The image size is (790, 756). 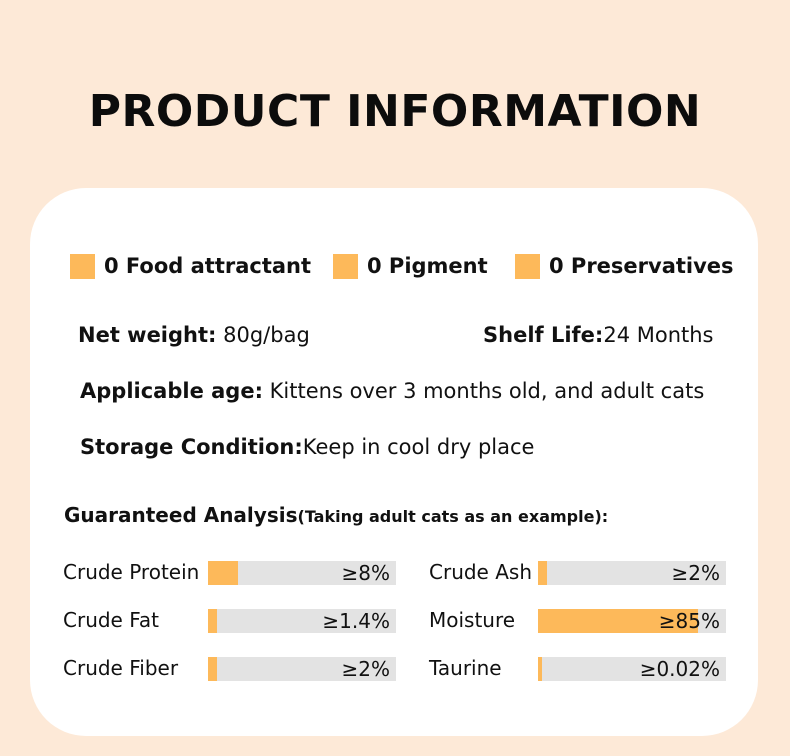 I want to click on nutrient-row: Crude Fat ≥1.4%, so click(x=229, y=620).